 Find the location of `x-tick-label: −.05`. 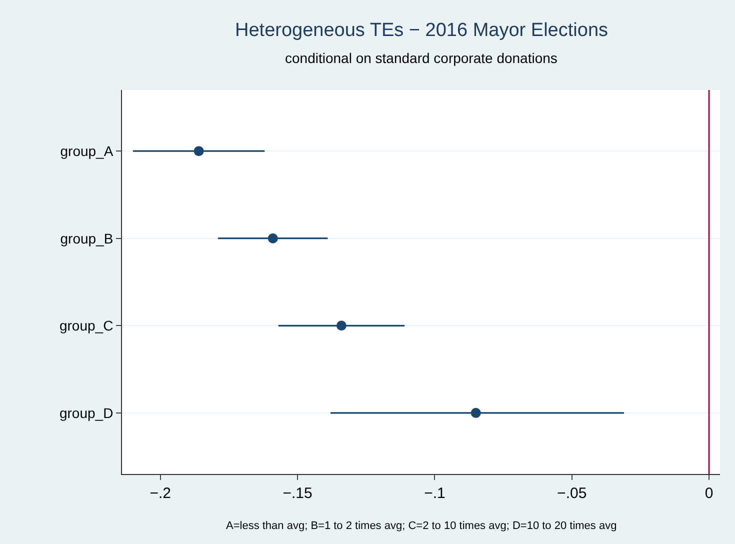

x-tick-label: −.05 is located at coordinates (572, 493).